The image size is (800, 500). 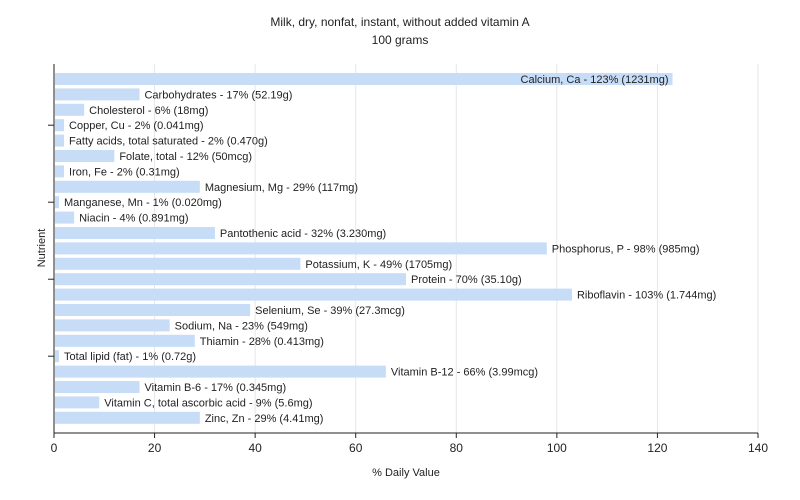 What do you see at coordinates (281, 188) in the screenshot?
I see `bar-label: Magnesium, Mg - 29% (117mg)` at bounding box center [281, 188].